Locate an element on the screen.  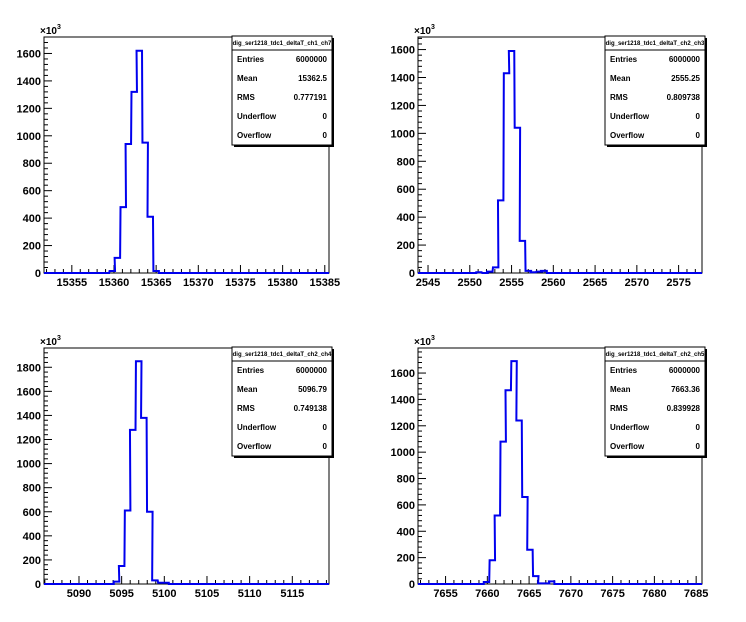
x-tick-label: 15360 is located at coordinates (114, 283).